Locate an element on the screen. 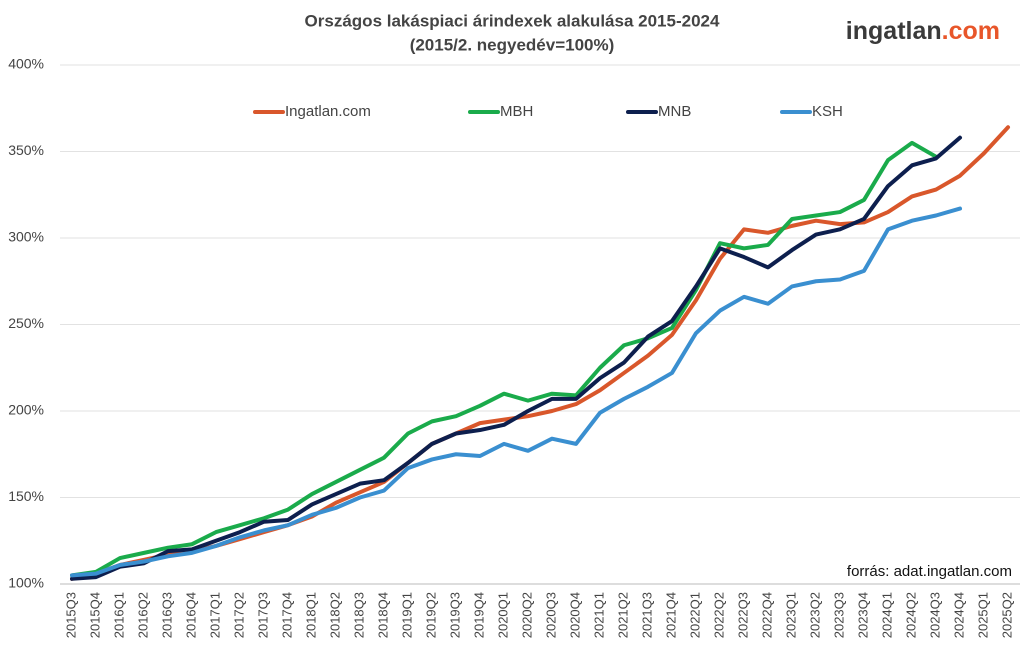 The height and width of the screenshot is (669, 1024). logo-suffix: .com is located at coordinates (971, 31).